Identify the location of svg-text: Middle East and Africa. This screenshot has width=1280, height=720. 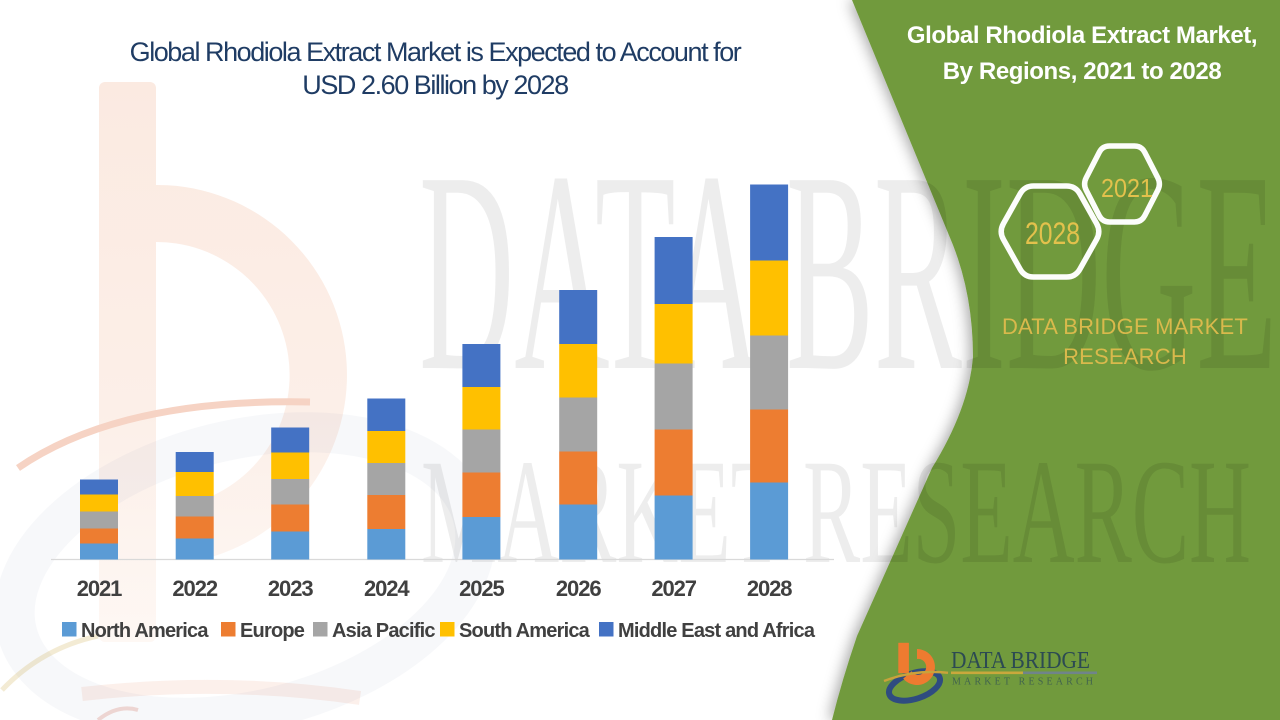
(717, 631).